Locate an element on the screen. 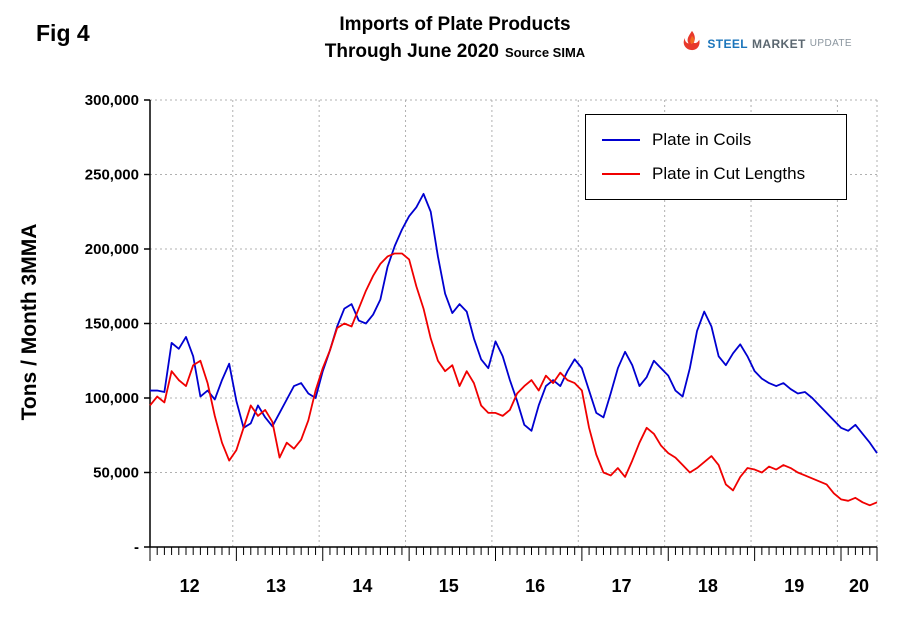 The height and width of the screenshot is (622, 910). svg-text: 16 is located at coordinates (535, 586).